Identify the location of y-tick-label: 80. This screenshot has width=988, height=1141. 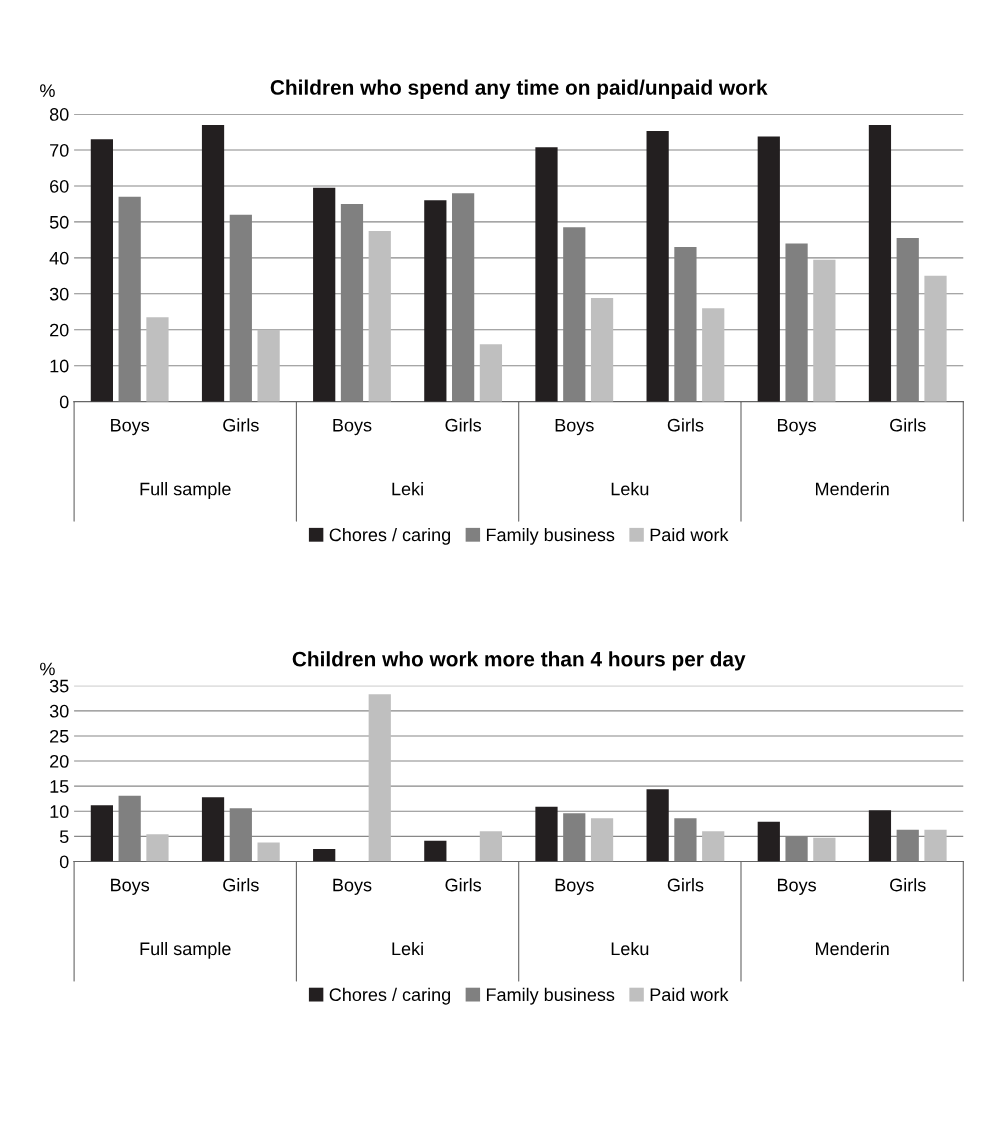
(59, 114).